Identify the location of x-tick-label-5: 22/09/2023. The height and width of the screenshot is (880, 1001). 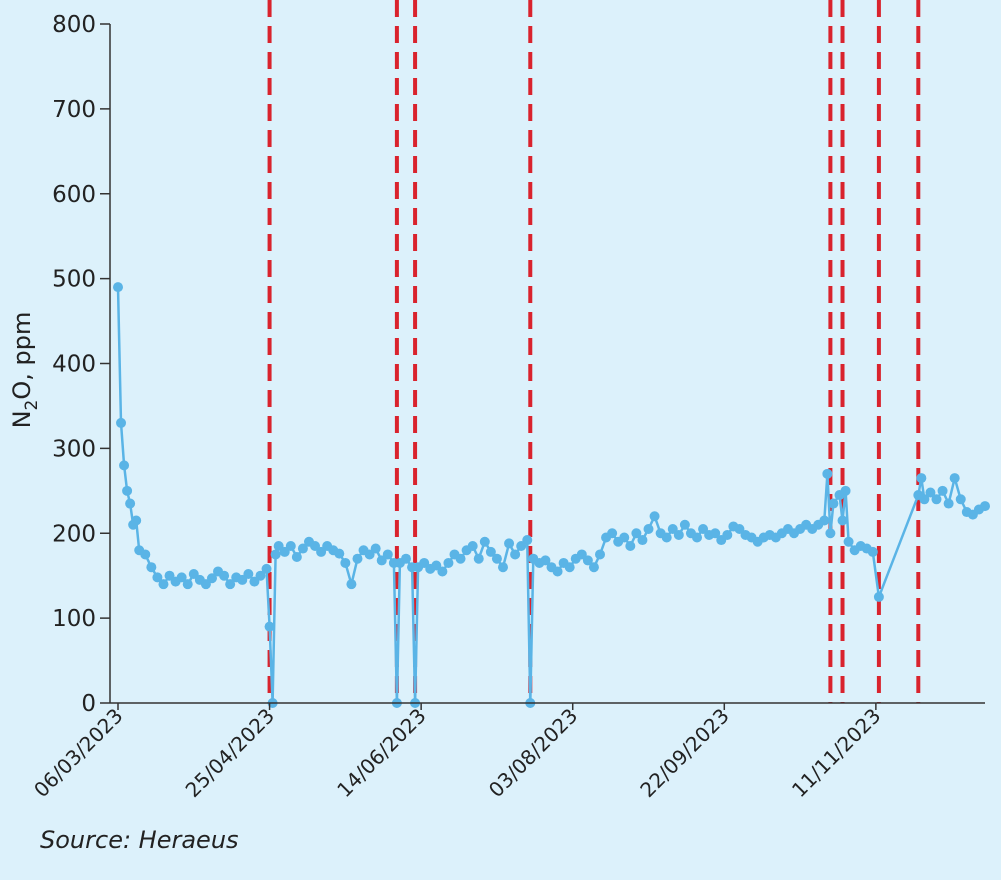
(684, 753).